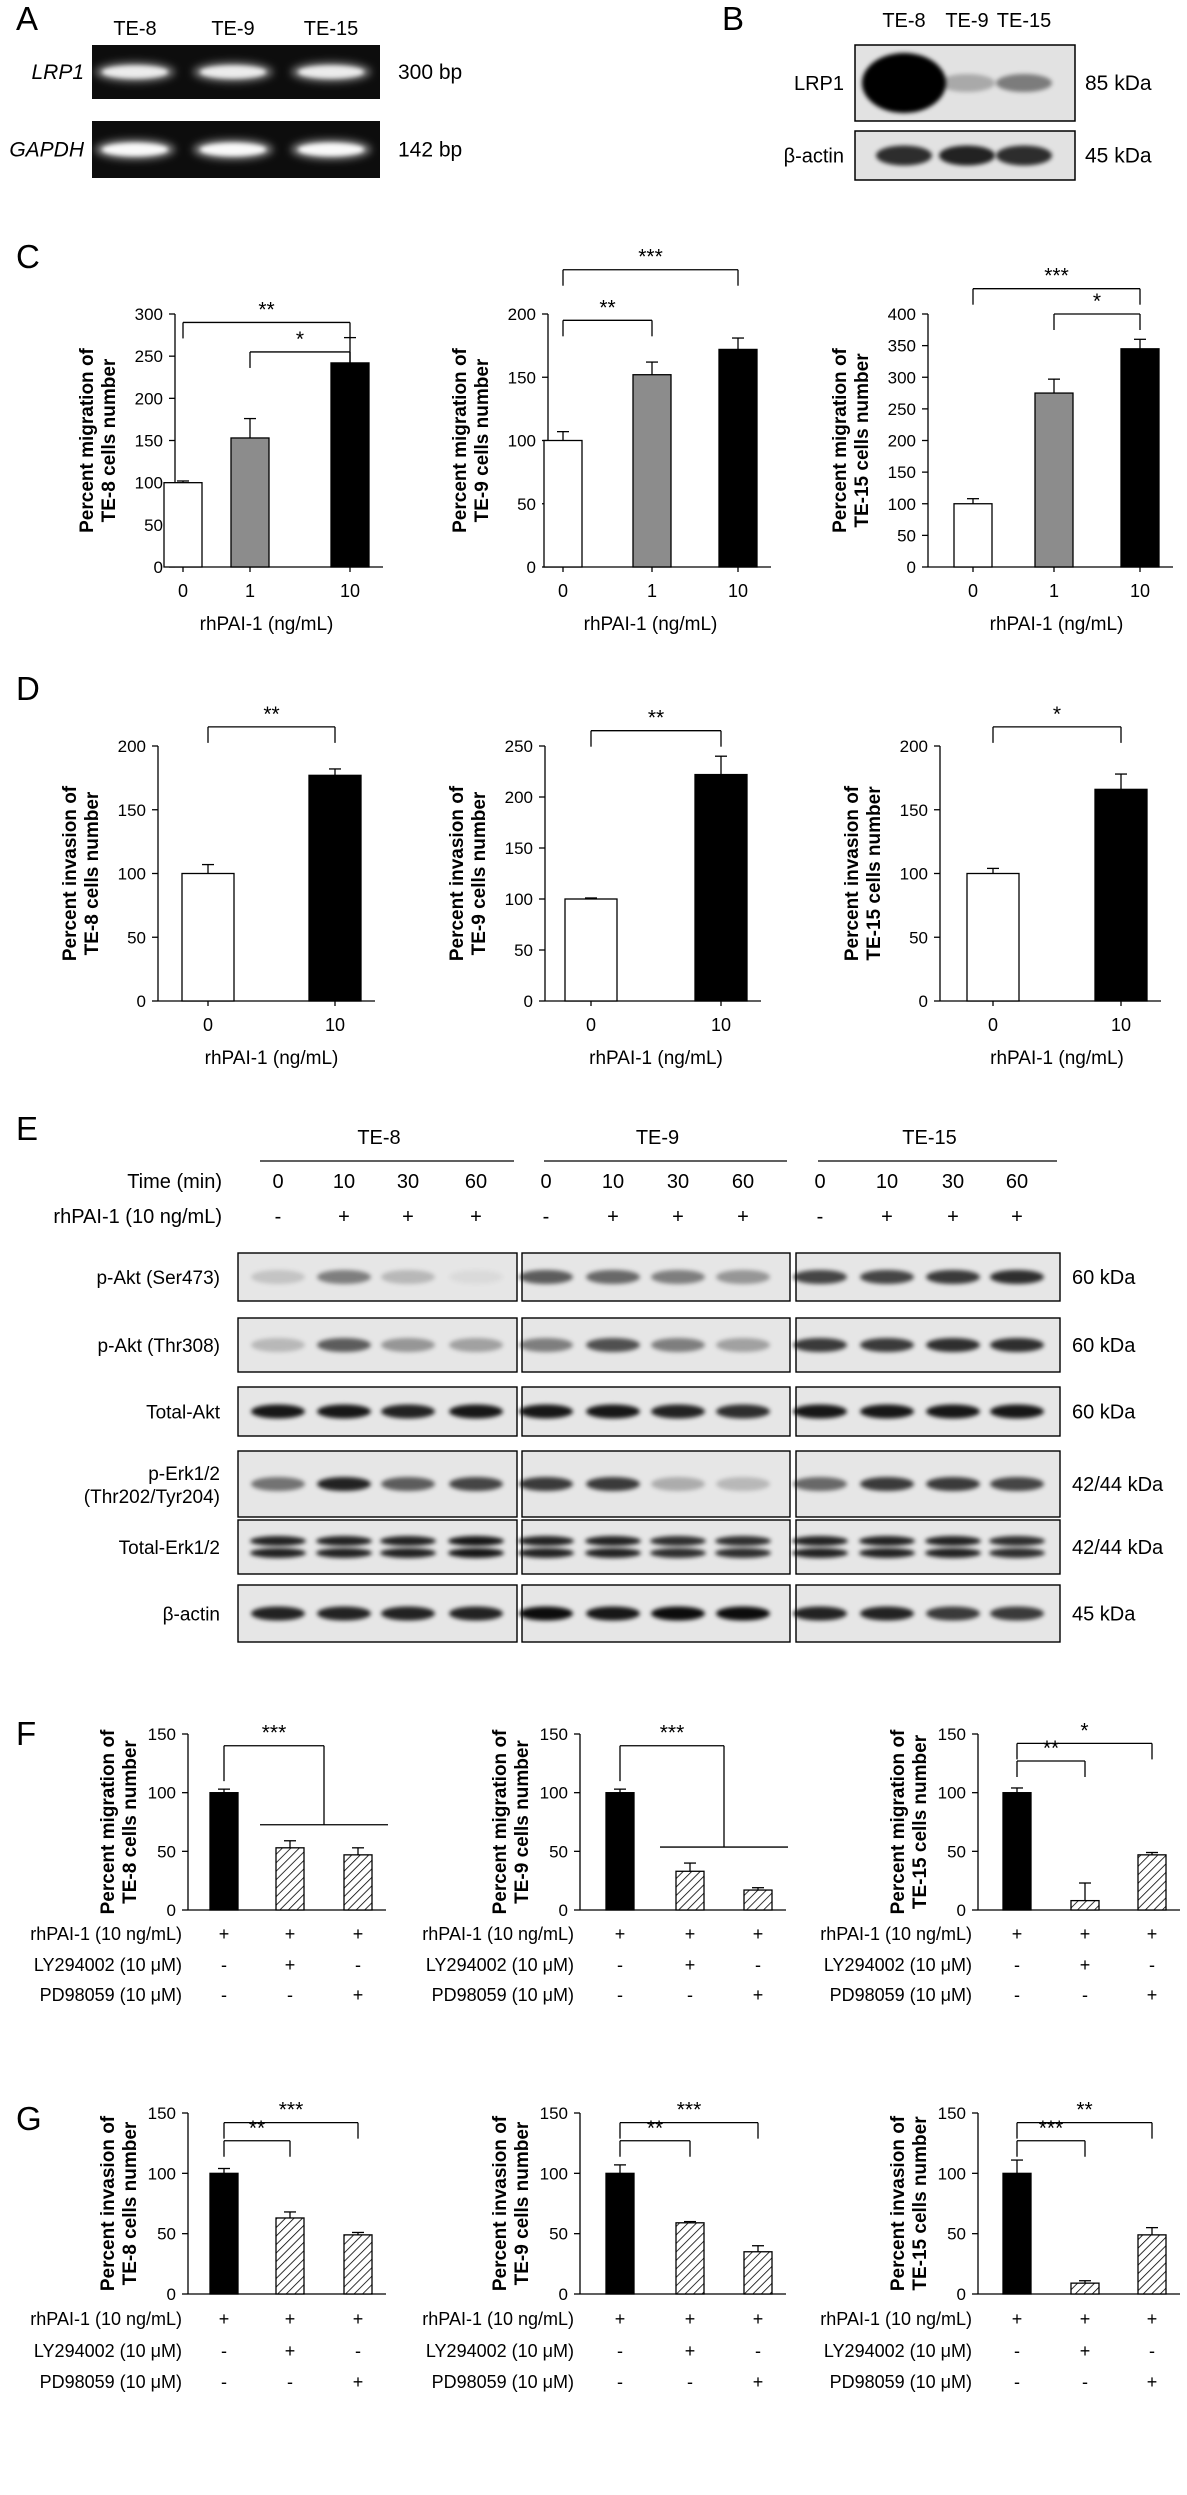 The width and height of the screenshot is (1187, 2495). I want to click on blot-row-label: (Thr202/Tyr204), so click(152, 1497).